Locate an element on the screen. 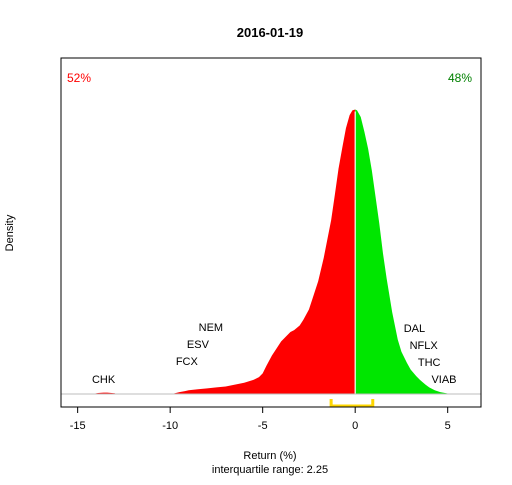 This screenshot has width=512, height=485. stock-annotation: NEM is located at coordinates (211, 328).